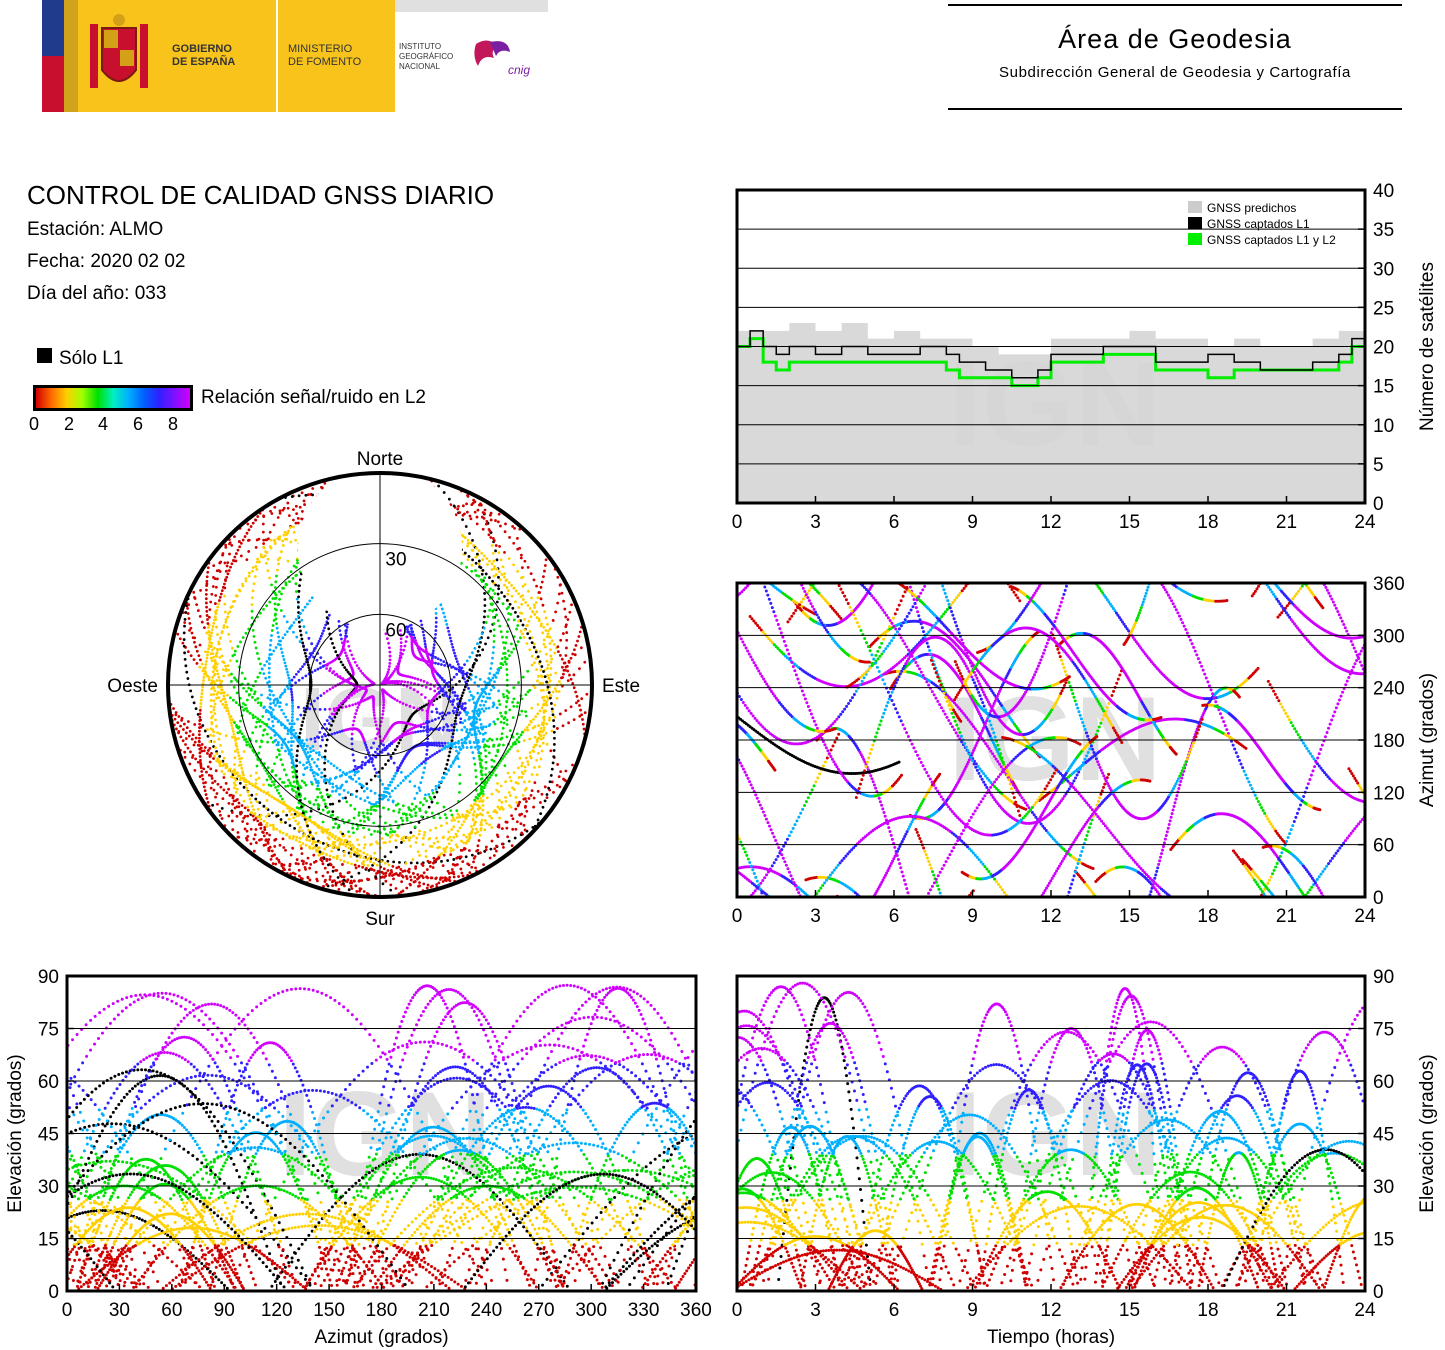 The image size is (1445, 1350). What do you see at coordinates (1175, 39) in the screenshot?
I see `area-title: Área de Geodesia` at bounding box center [1175, 39].